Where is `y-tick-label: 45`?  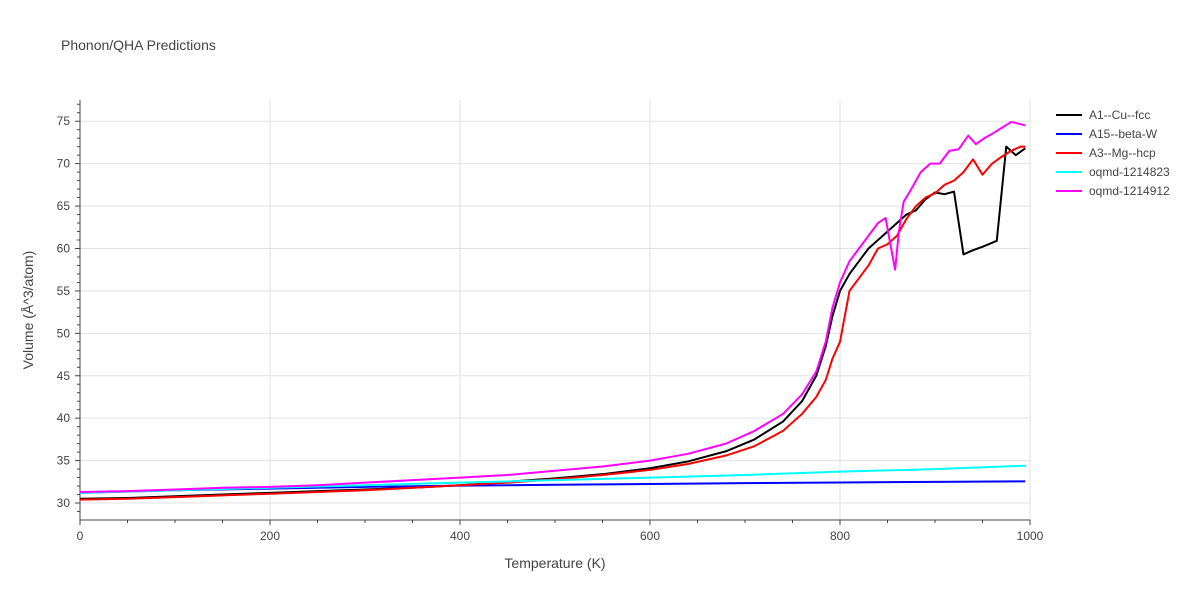
y-tick-label: 45 is located at coordinates (64, 376).